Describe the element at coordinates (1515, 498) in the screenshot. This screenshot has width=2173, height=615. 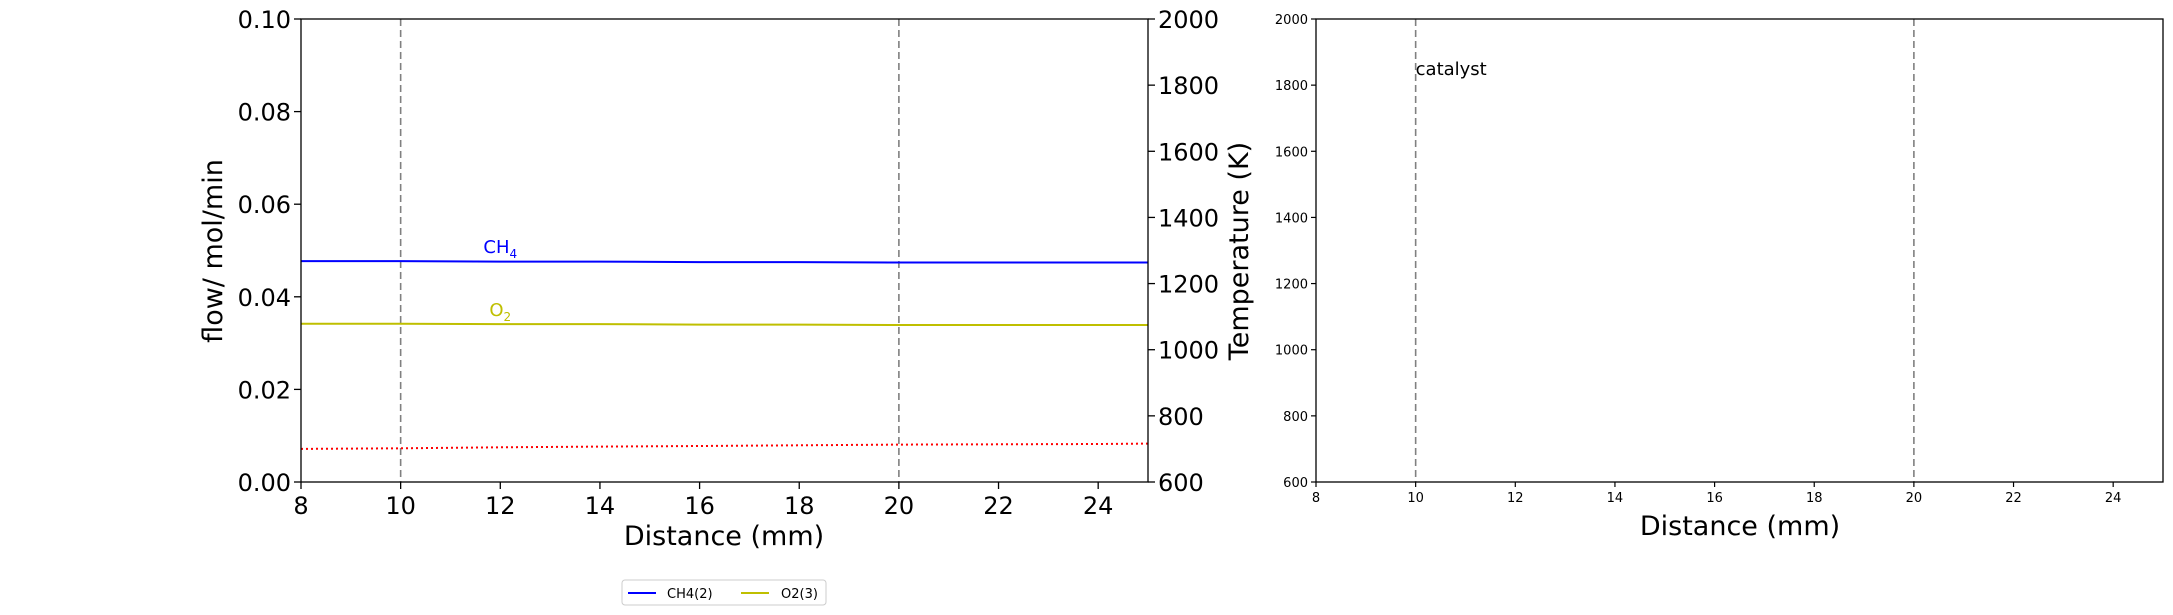
I see `right-x-tick-label-2: 12` at that location.